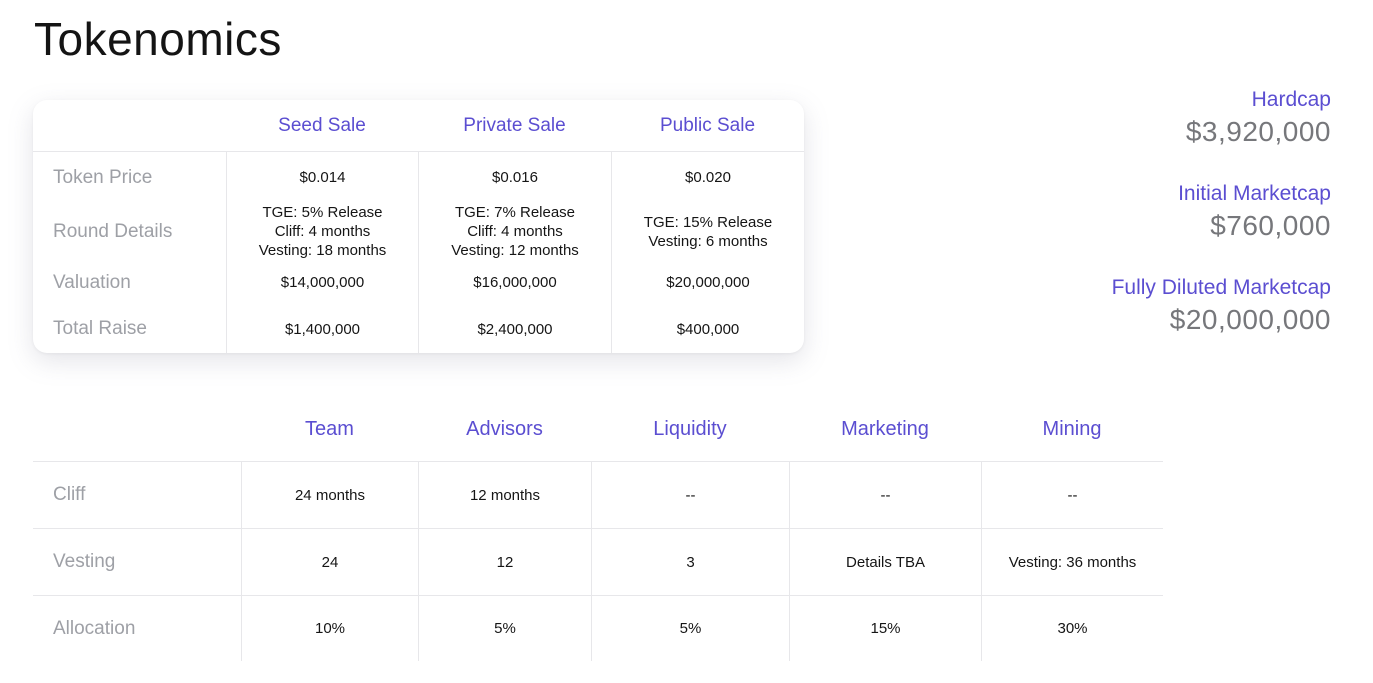 The height and width of the screenshot is (683, 1373). I want to click on sale-cell-valuation-seed: $14,000,000, so click(322, 282).